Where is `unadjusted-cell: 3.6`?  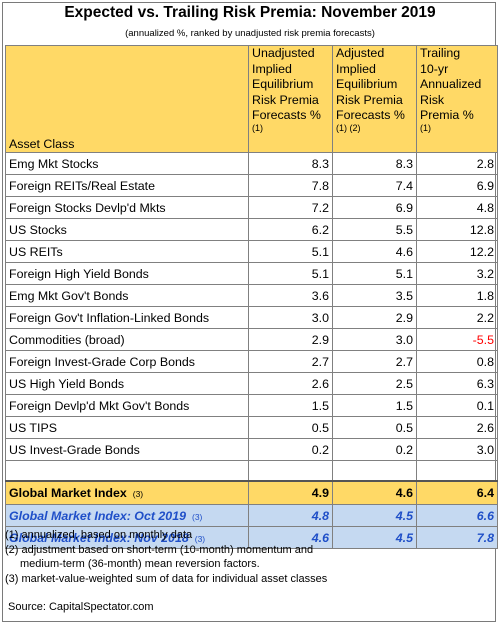 unadjusted-cell: 3.6 is located at coordinates (290, 295).